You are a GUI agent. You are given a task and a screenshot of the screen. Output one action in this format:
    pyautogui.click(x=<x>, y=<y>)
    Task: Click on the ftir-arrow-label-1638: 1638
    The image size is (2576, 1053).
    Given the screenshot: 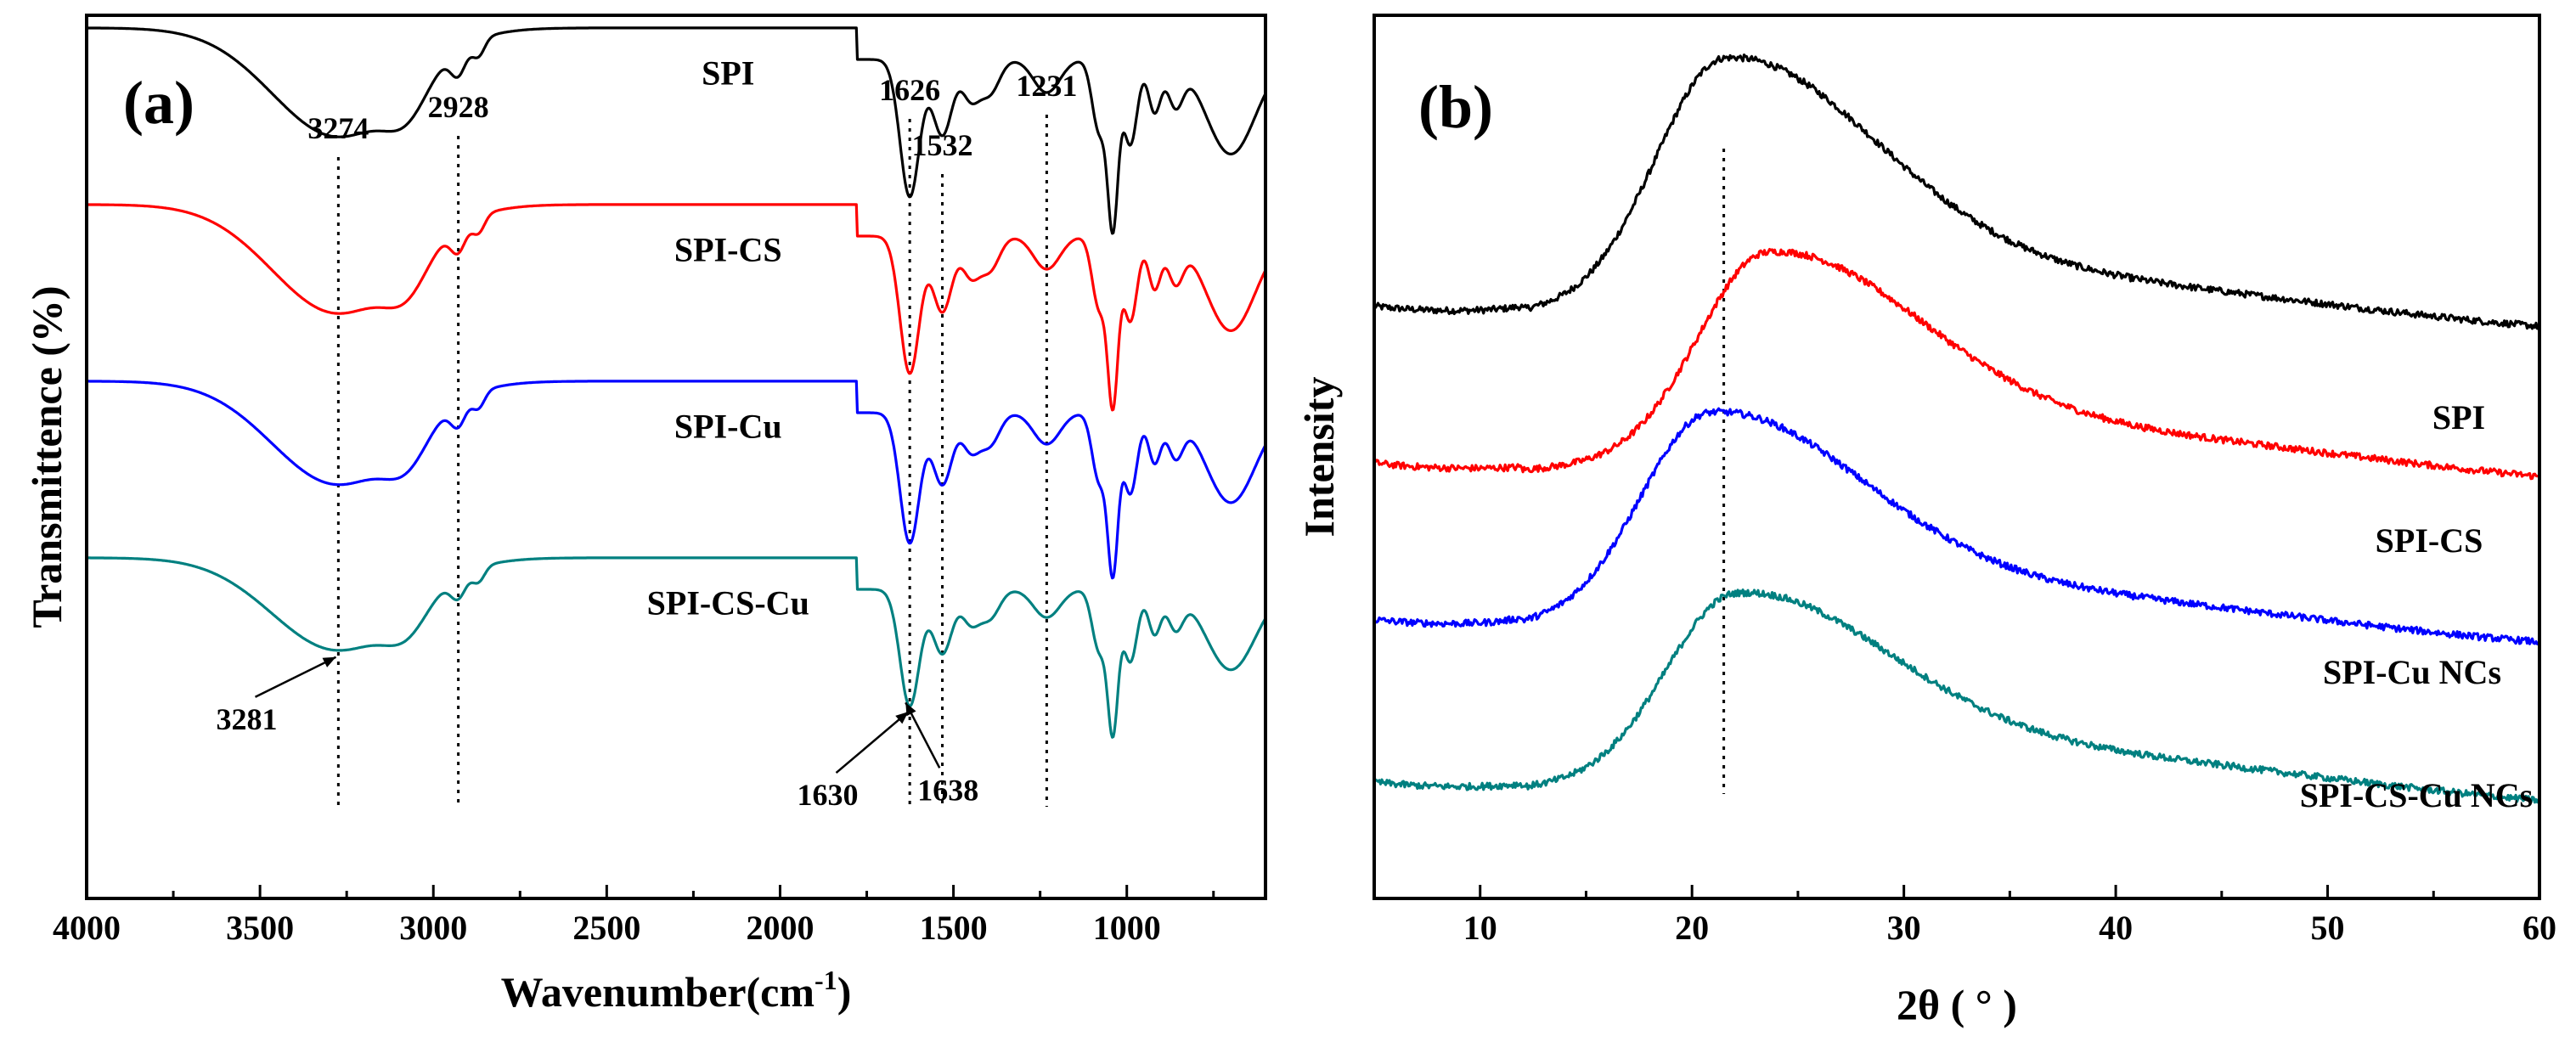 What is the action you would take?
    pyautogui.click(x=947, y=790)
    